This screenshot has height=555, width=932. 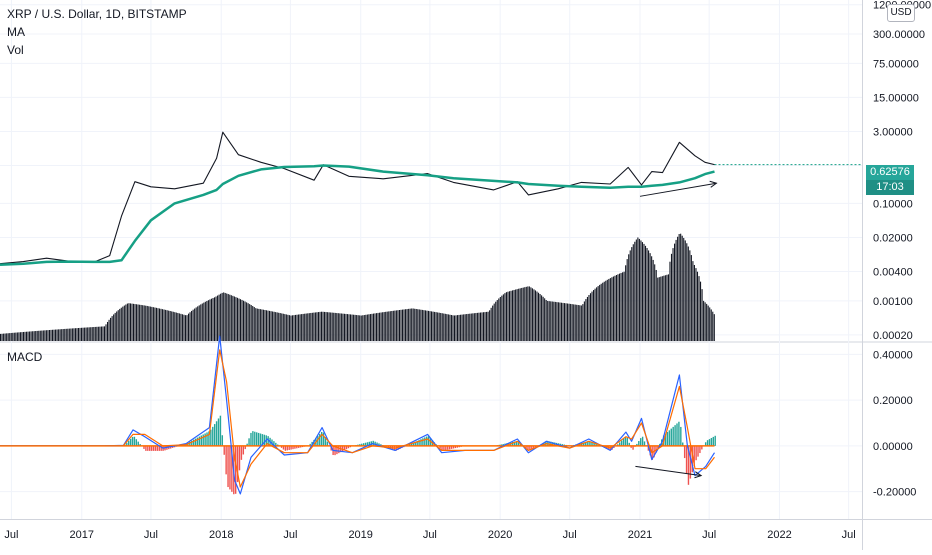 I want to click on macd-axis-tick-label: 0.40000, so click(x=893, y=355).